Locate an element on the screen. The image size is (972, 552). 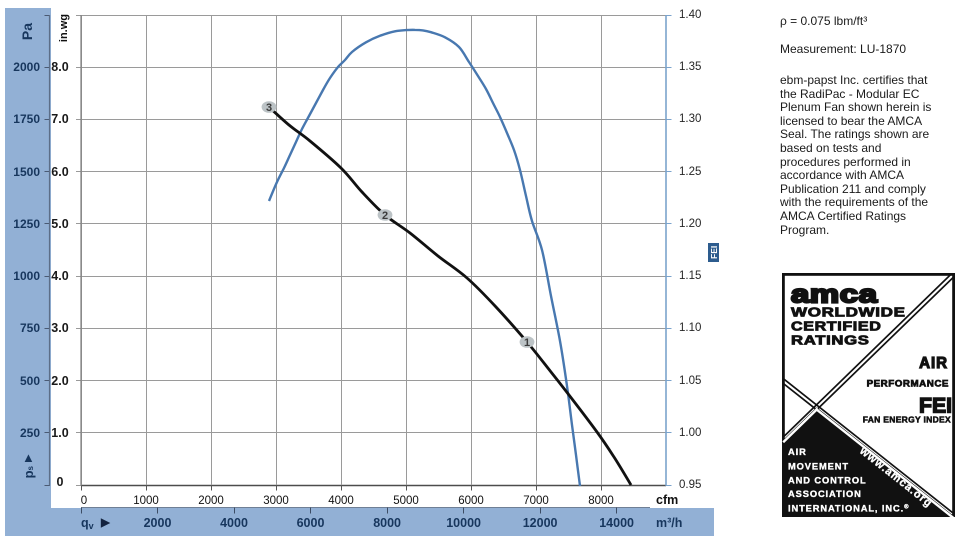
svg-text: PERFORMANCE is located at coordinates (908, 384).